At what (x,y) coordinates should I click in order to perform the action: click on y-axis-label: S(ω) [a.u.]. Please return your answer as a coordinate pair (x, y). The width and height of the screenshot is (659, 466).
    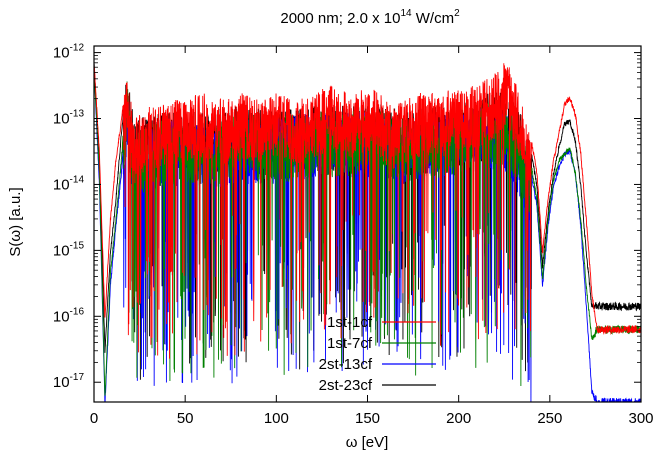
    Looking at the image, I should click on (15, 221).